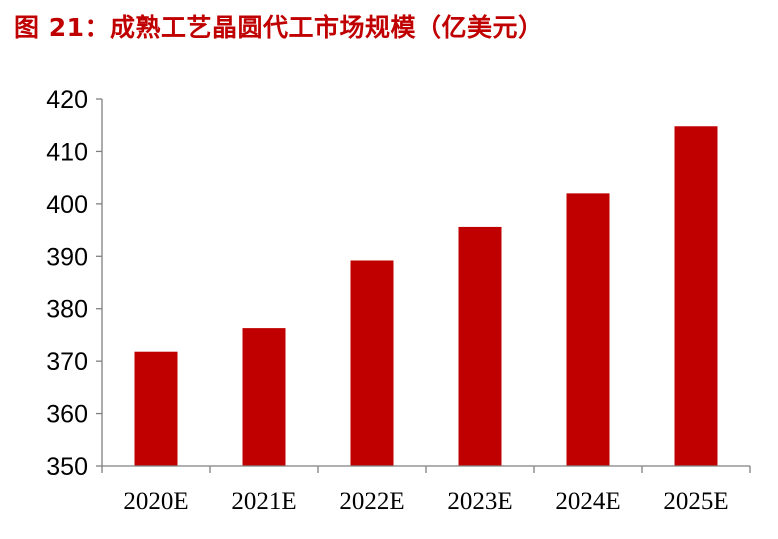  I want to click on bar-2025E, so click(696, 296).